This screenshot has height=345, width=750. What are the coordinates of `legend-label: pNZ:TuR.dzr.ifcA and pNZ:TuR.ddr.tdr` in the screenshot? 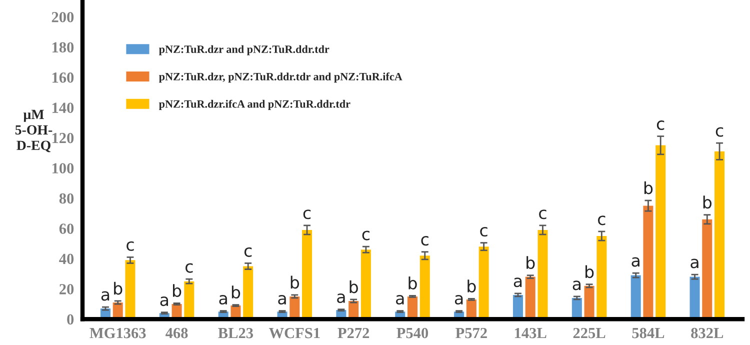 It's located at (254, 105).